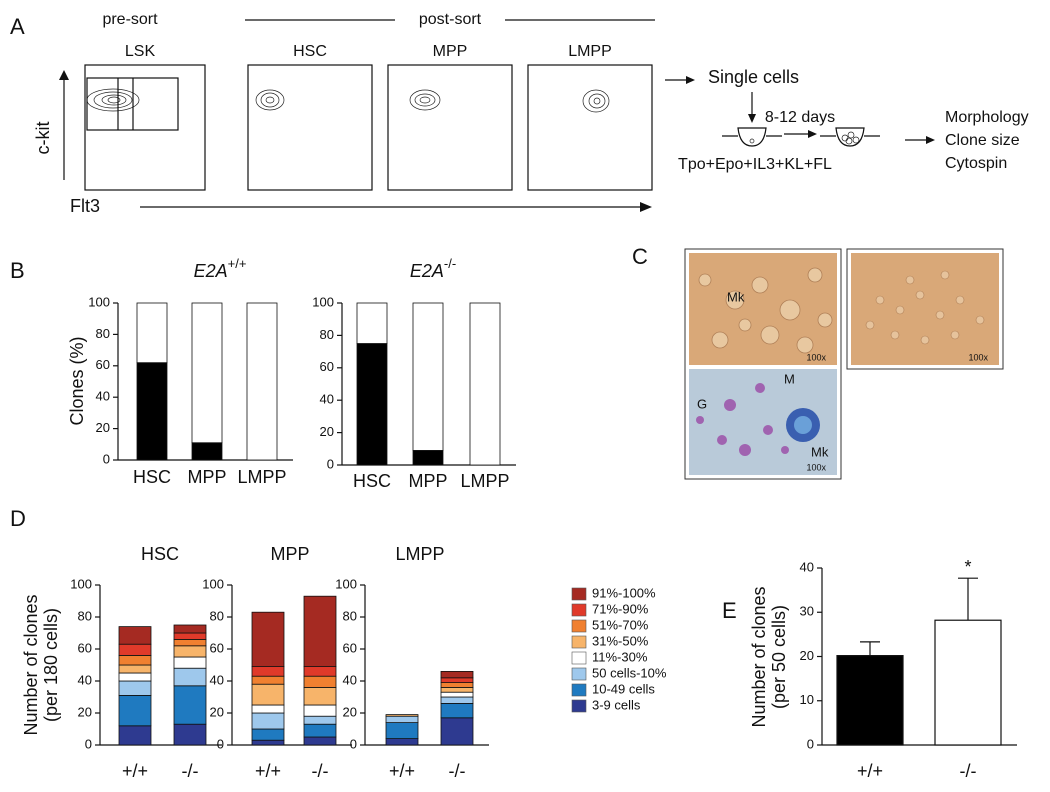  I want to click on y-axis-label: Clones (%), so click(77, 380).